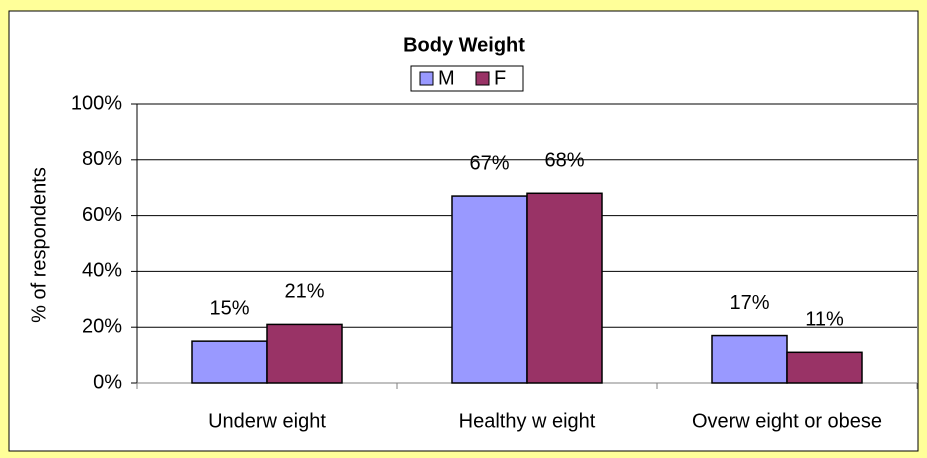 This screenshot has width=927, height=458. I want to click on legend-label: M, so click(446, 78).